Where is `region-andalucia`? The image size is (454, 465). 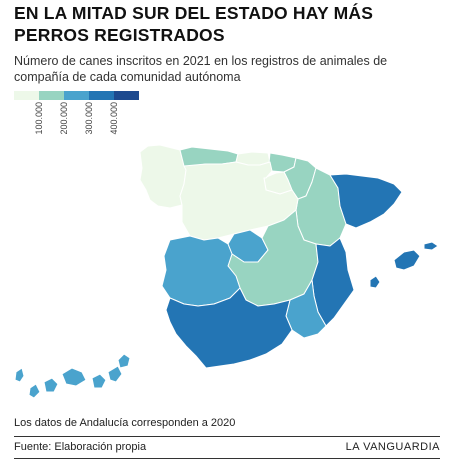
region-andalucia is located at coordinates (229, 328).